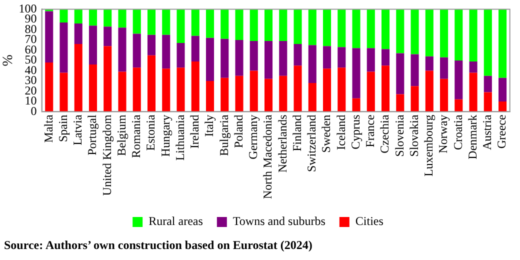 The height and width of the screenshot is (260, 520). Describe the element at coordinates (158, 245) in the screenshot. I see `source-note: Source: Authors’ own construction based on Eurostat (2024)` at that location.